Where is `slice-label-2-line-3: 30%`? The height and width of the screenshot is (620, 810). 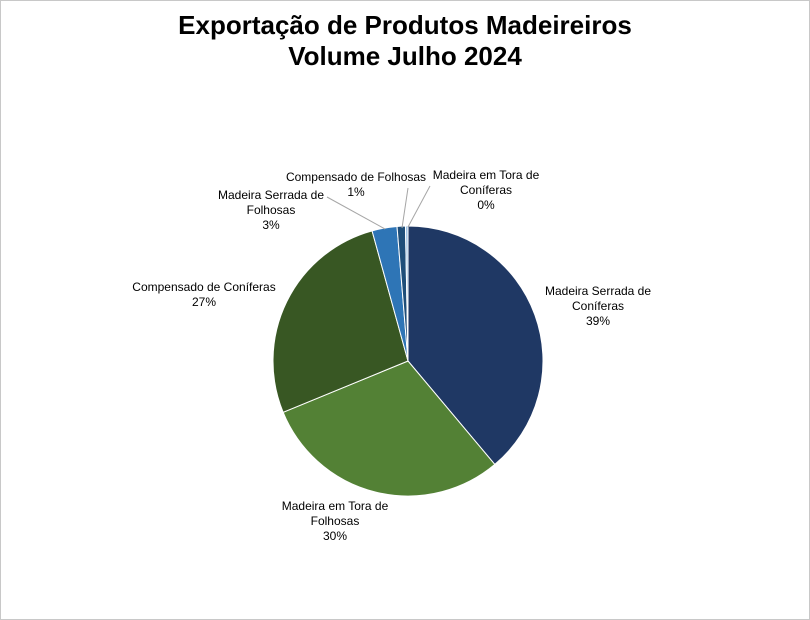 slice-label-2-line-3: 30% is located at coordinates (335, 536).